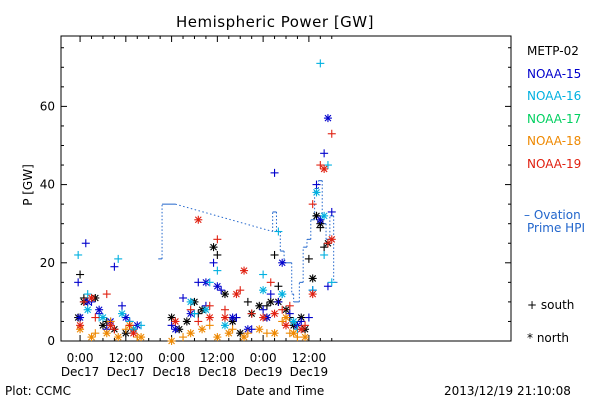 Image resolution: width=600 pixels, height=400 pixels. Describe the element at coordinates (553, 51) in the screenshot. I see `legend-item-metp-02: METP-02` at that location.